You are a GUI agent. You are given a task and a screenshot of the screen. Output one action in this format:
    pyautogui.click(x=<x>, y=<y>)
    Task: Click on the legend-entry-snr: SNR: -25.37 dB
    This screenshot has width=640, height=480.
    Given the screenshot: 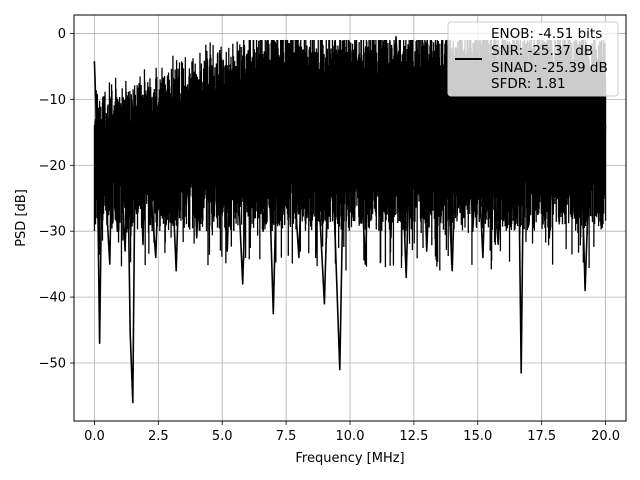 What is the action you would take?
    pyautogui.click(x=542, y=51)
    